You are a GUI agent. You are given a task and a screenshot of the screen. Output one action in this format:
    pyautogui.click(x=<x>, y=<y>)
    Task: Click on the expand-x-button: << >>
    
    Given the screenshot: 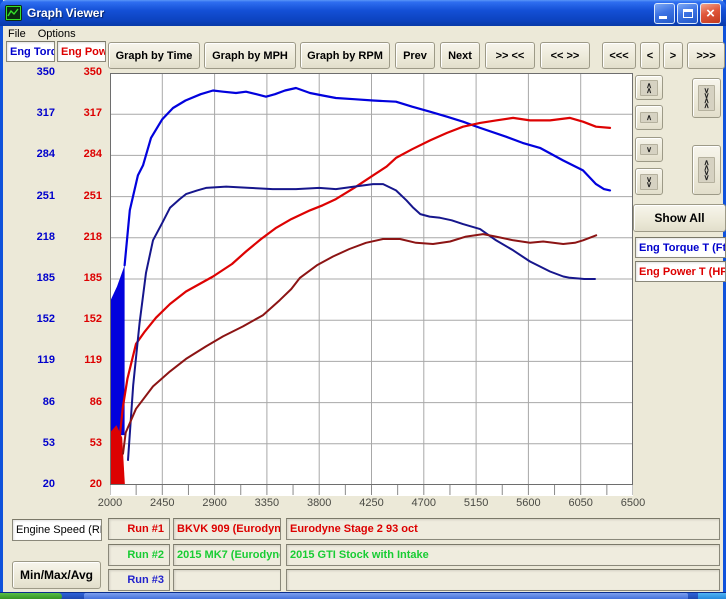 What is the action you would take?
    pyautogui.click(x=565, y=55)
    